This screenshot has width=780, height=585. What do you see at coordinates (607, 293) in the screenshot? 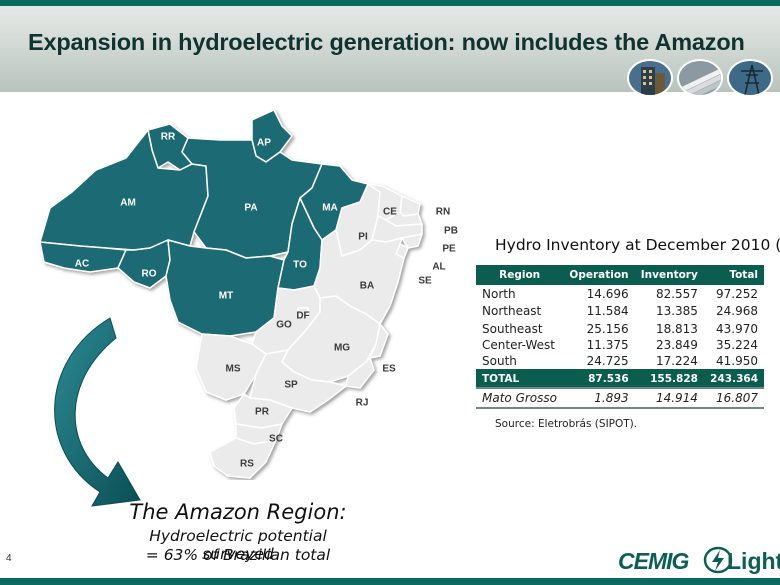
I see `cell-operation: 14.696` at bounding box center [607, 293].